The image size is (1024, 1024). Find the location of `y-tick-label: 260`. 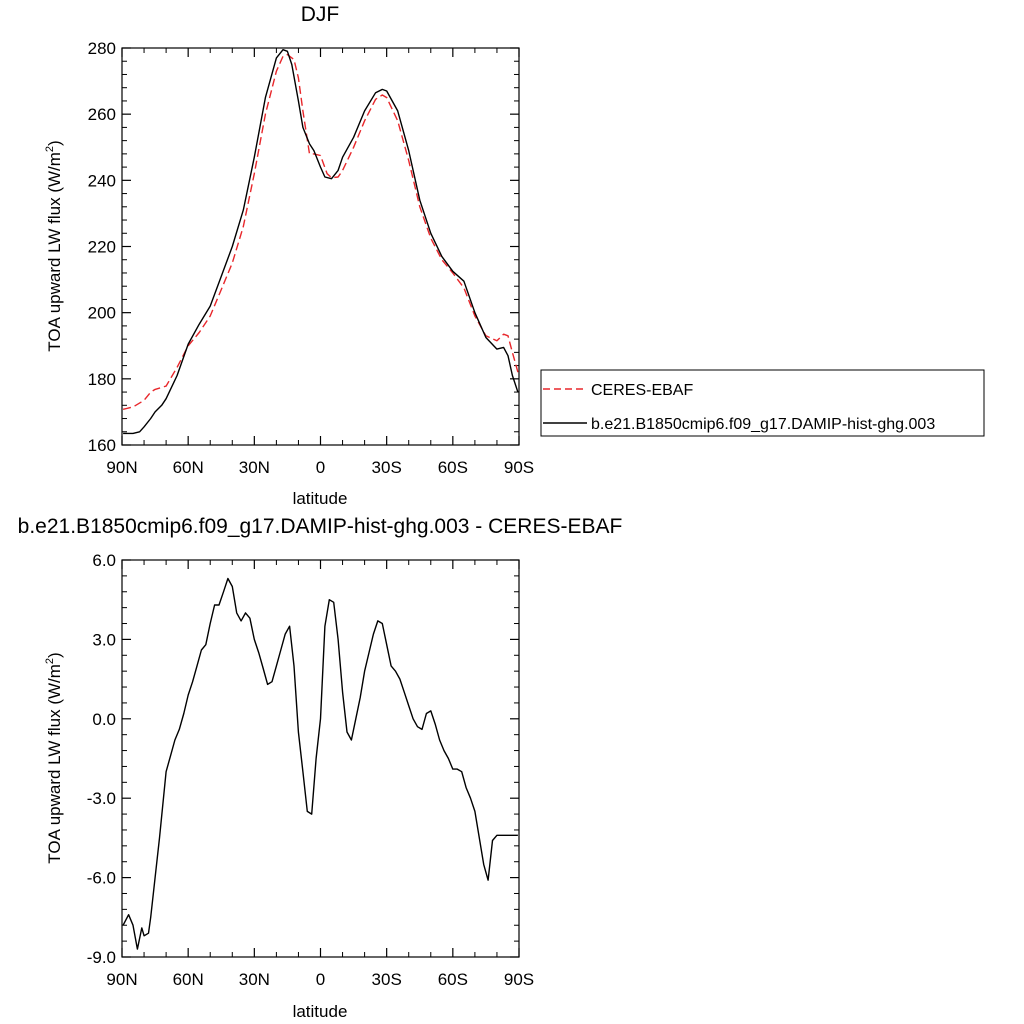

y-tick-label: 260 is located at coordinates (102, 114).